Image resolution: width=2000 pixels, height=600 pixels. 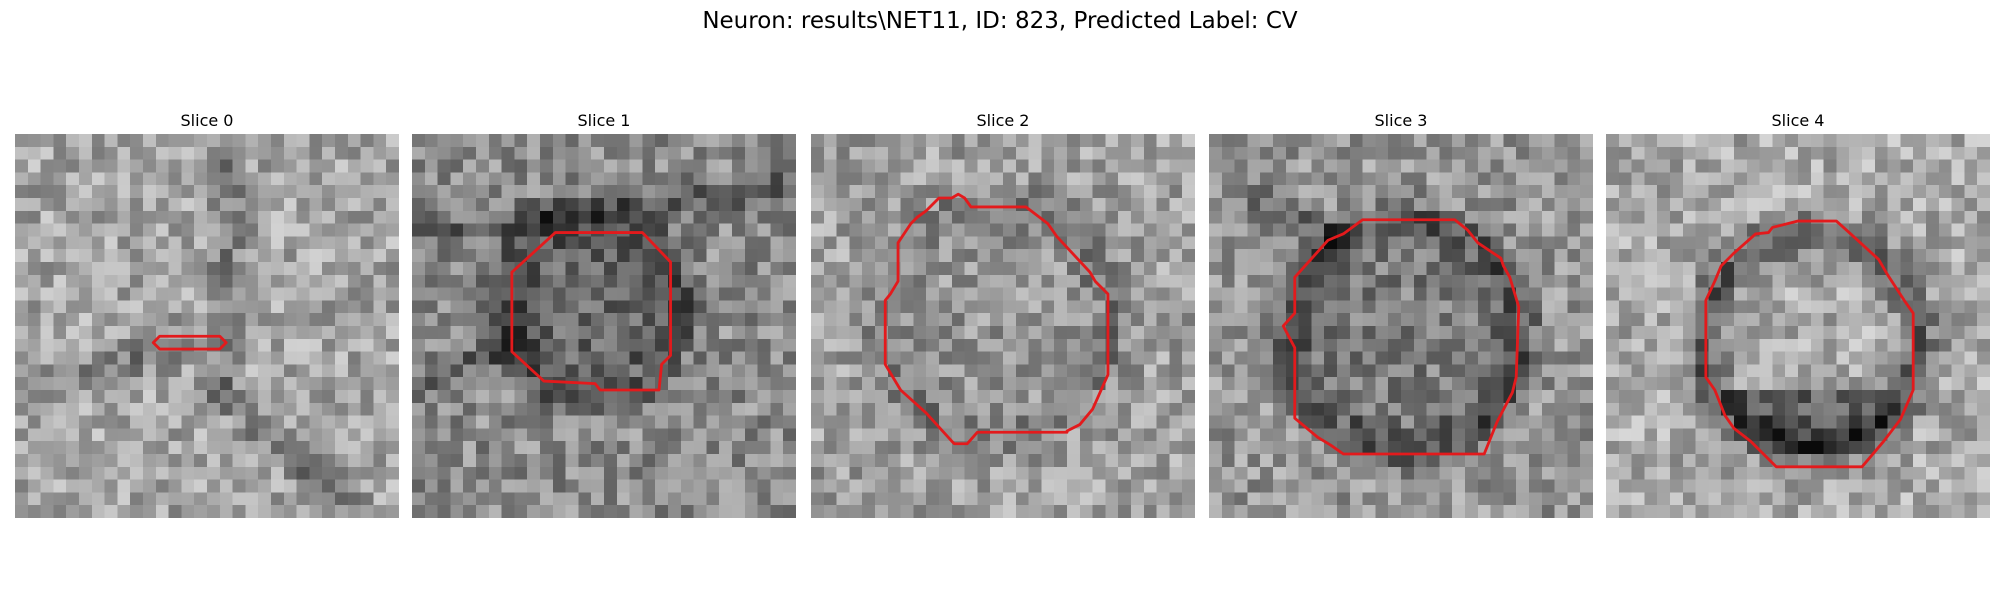 I want to click on slice-panel-2: Slice 2, so click(x=1003, y=313).